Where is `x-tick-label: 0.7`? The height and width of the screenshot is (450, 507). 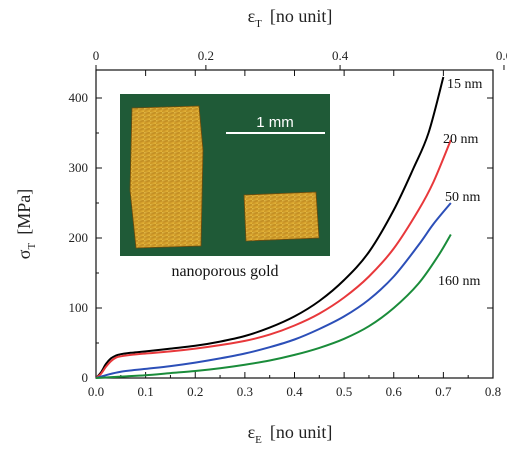 x-tick-label: 0.7 is located at coordinates (443, 391).